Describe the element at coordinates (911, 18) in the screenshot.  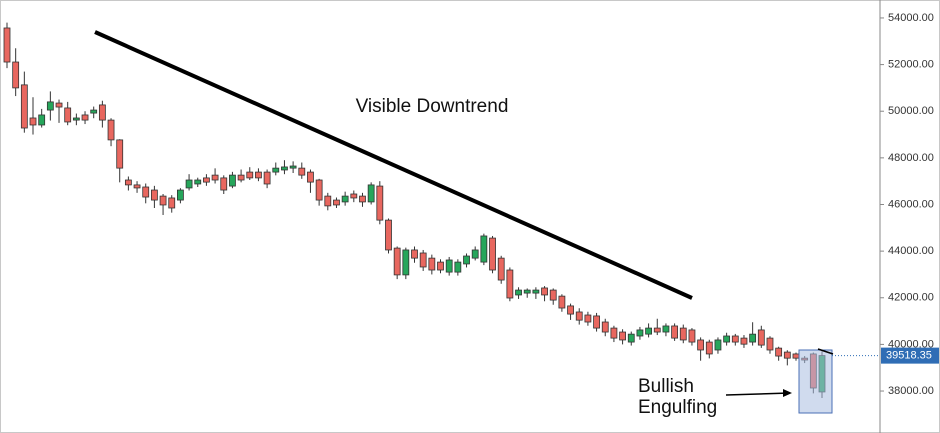
I see `y-tick-label: 54000.00` at that location.